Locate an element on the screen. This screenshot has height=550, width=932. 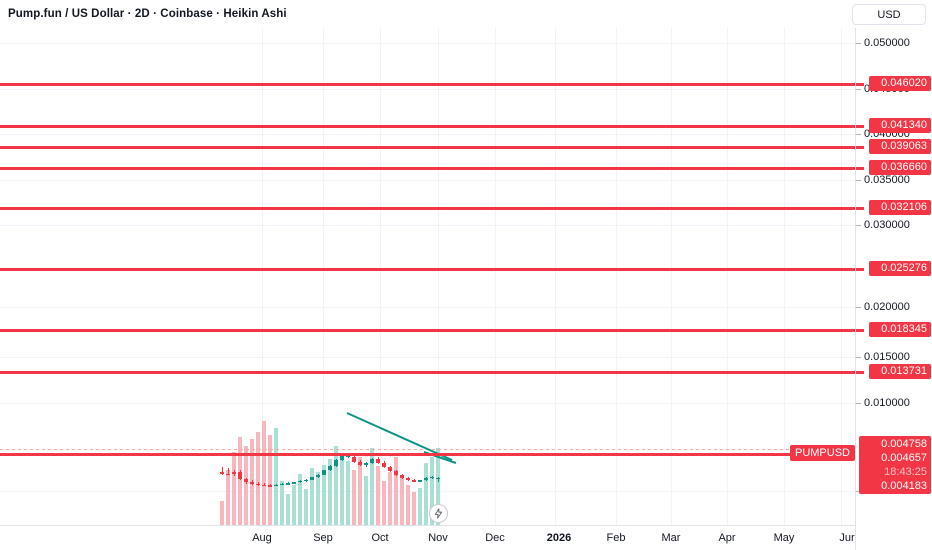
time-axis-label: Sep is located at coordinates (323, 538).